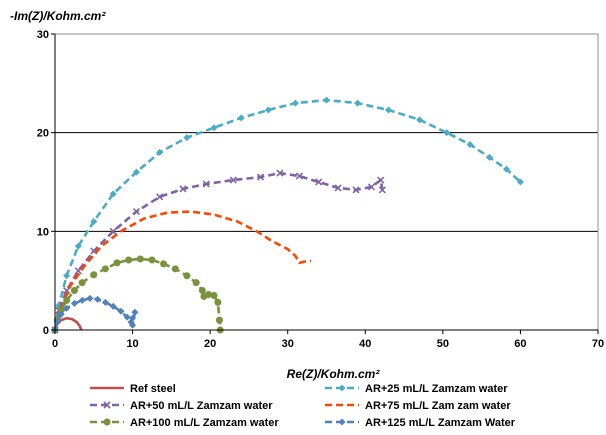 This screenshot has width=606, height=435. What do you see at coordinates (132, 344) in the screenshot?
I see `x-tick-label: 10` at bounding box center [132, 344].